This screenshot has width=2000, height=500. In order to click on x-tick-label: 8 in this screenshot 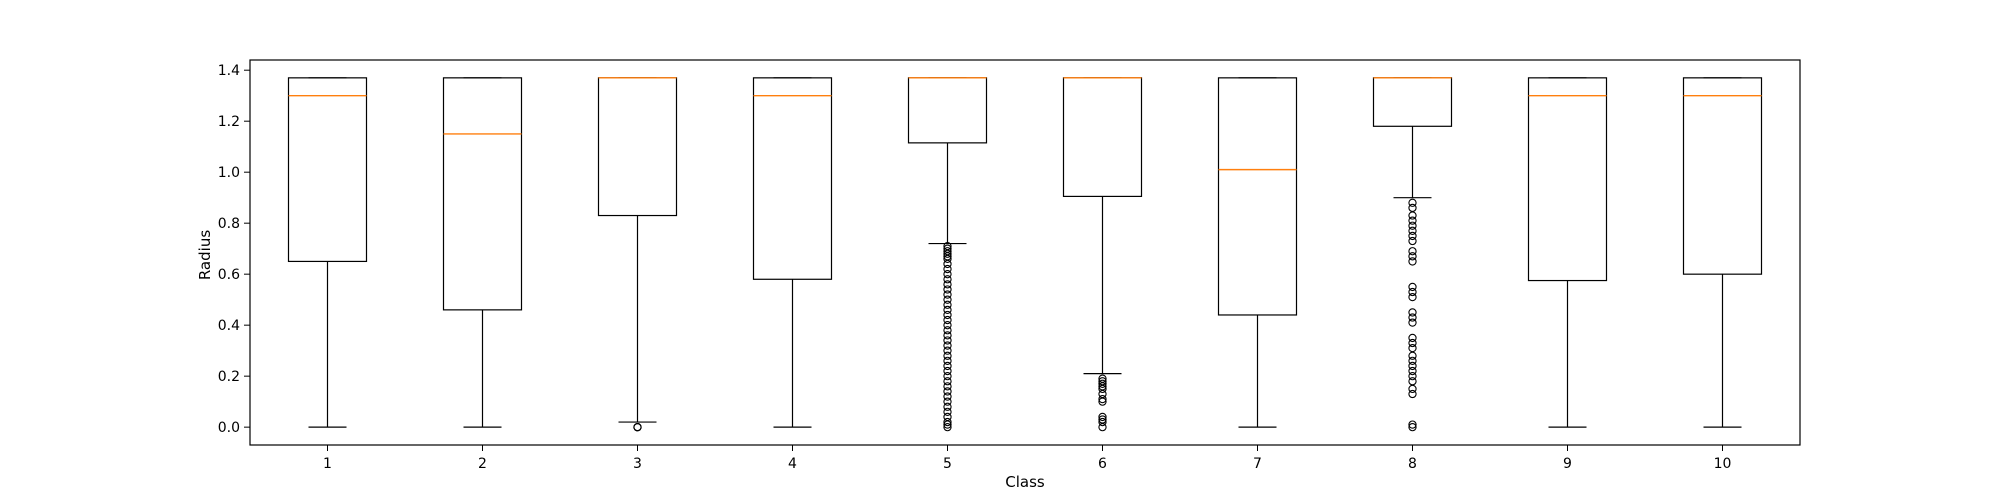, I will do `click(1412, 464)`.